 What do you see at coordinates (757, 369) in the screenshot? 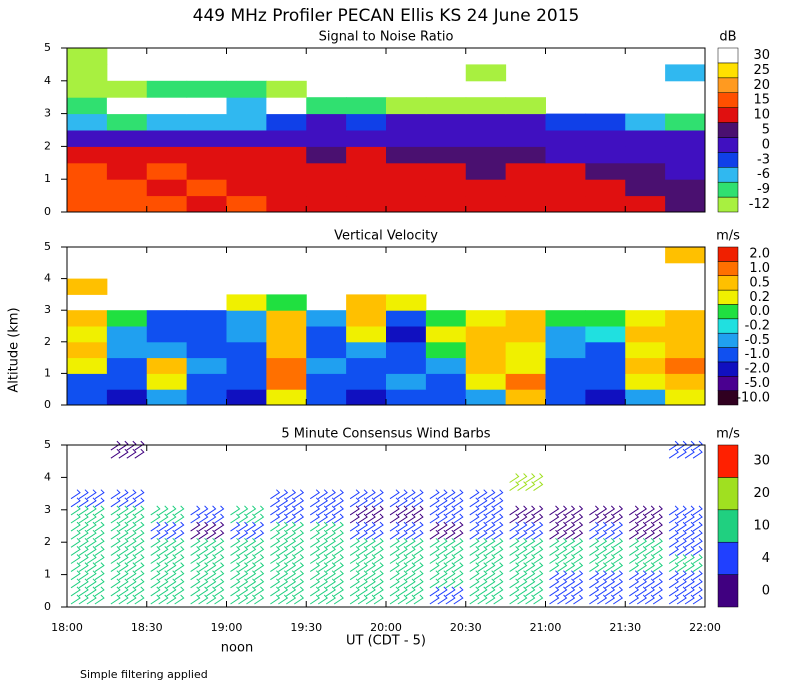
I see `colorbar-label: -2.0` at bounding box center [757, 369].